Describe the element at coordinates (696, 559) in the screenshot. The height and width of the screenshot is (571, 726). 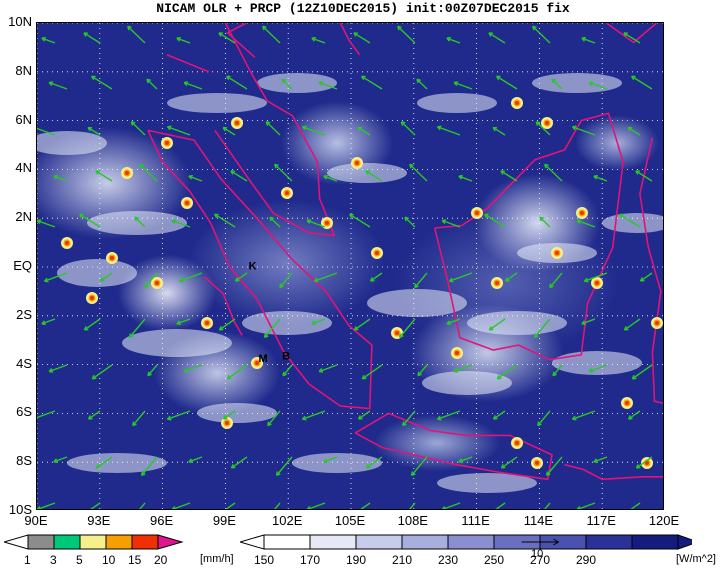
I see `olr-unit: [W/m^2]` at that location.